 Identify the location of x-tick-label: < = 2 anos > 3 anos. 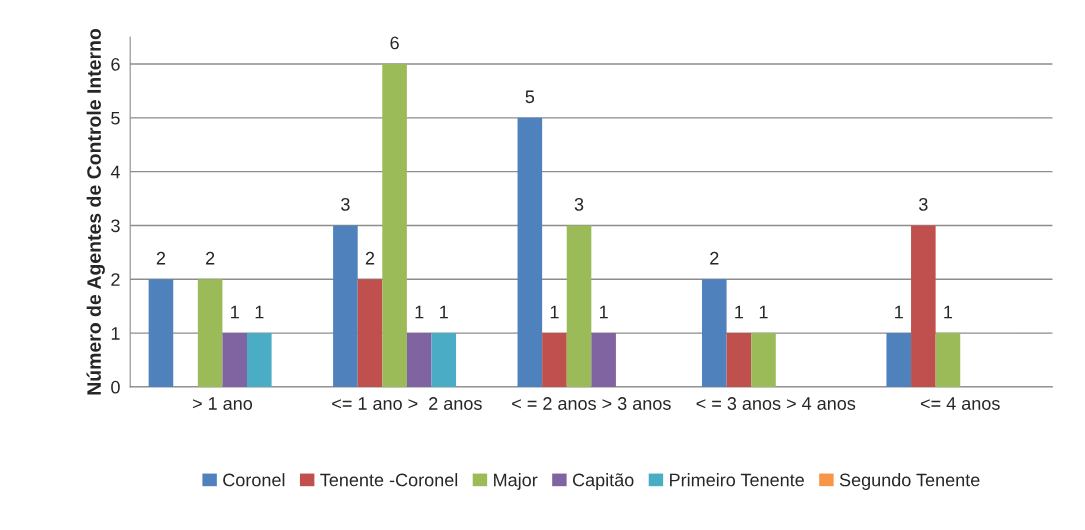
(591, 403).